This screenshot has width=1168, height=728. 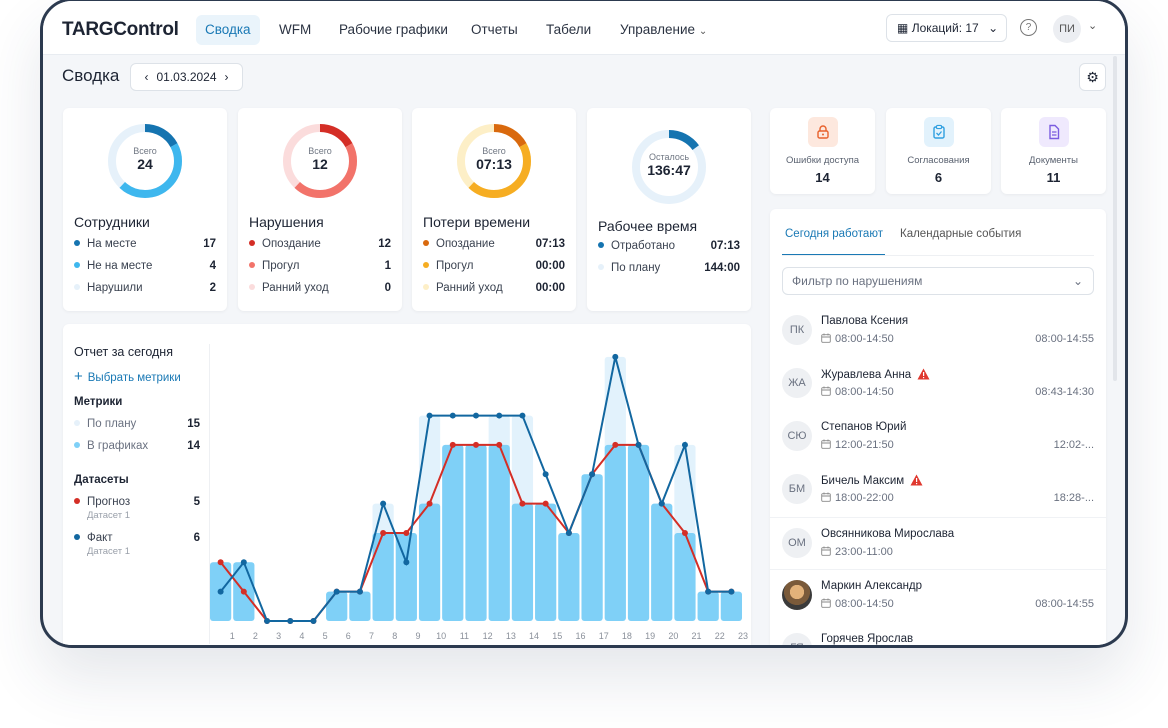 I want to click on mini-card-clipboard-check: Согласования 6, so click(x=938, y=151).